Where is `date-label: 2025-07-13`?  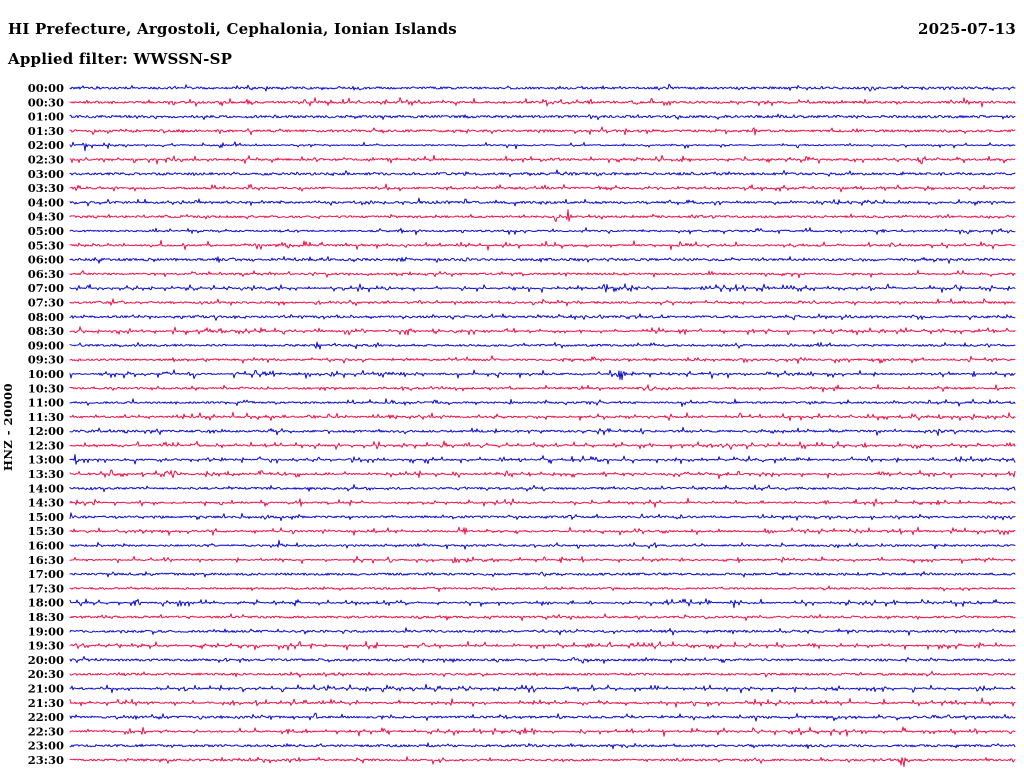 date-label: 2025-07-13 is located at coordinates (967, 29).